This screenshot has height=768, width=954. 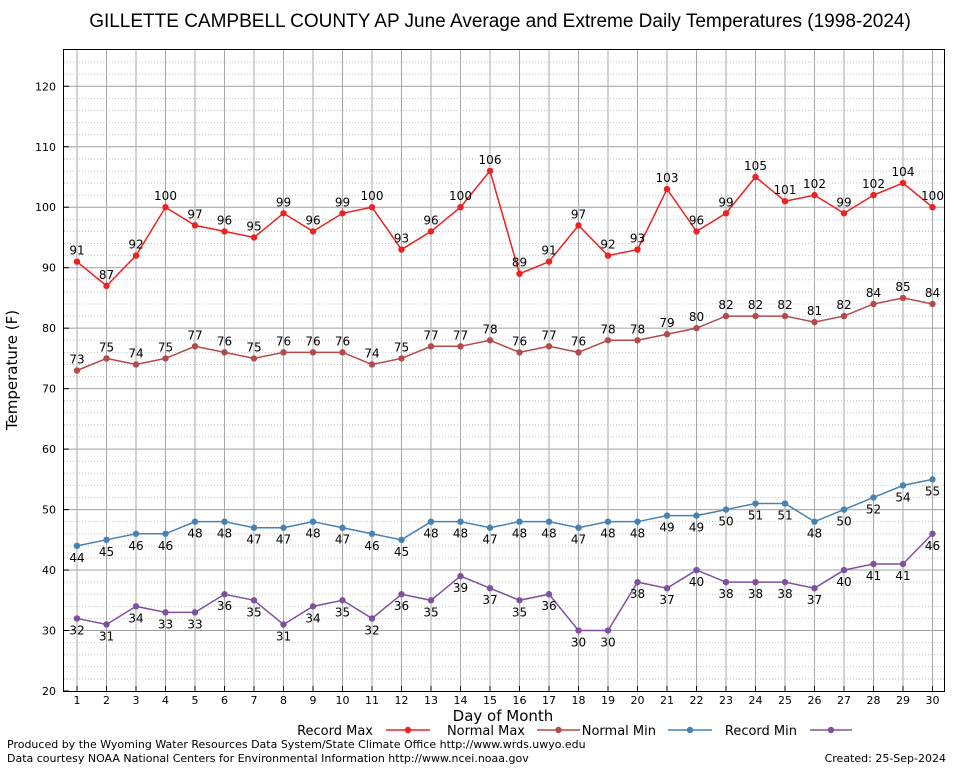 I want to click on x-tick-label: 7, so click(x=254, y=700).